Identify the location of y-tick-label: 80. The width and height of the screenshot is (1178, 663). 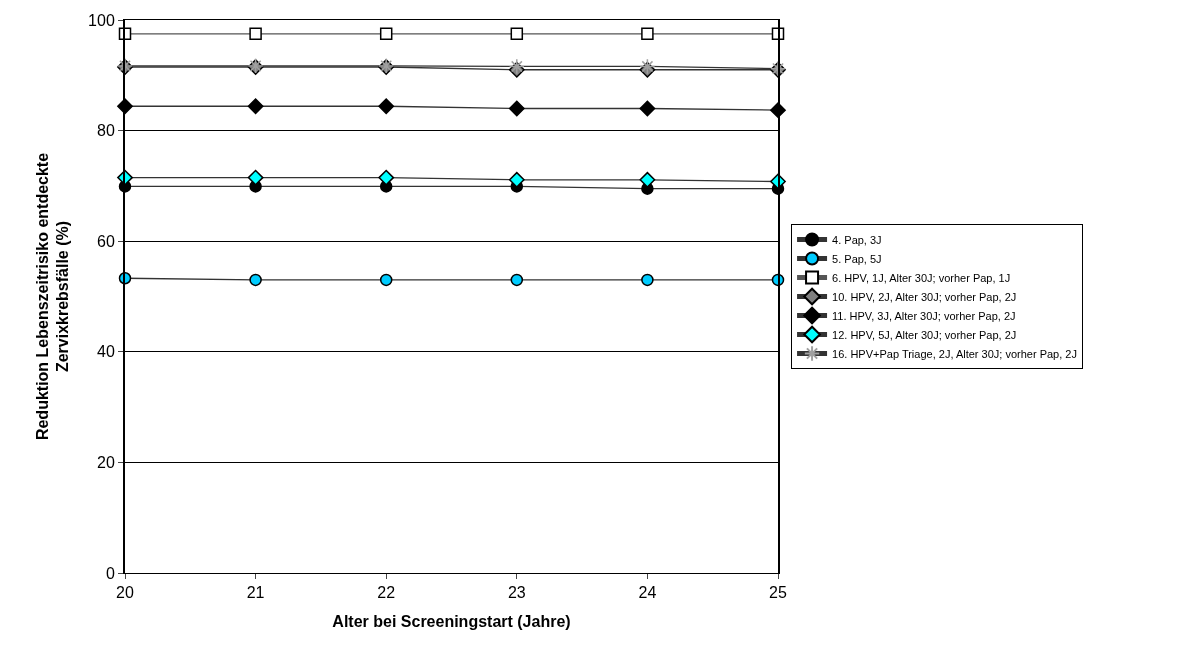
(106, 131).